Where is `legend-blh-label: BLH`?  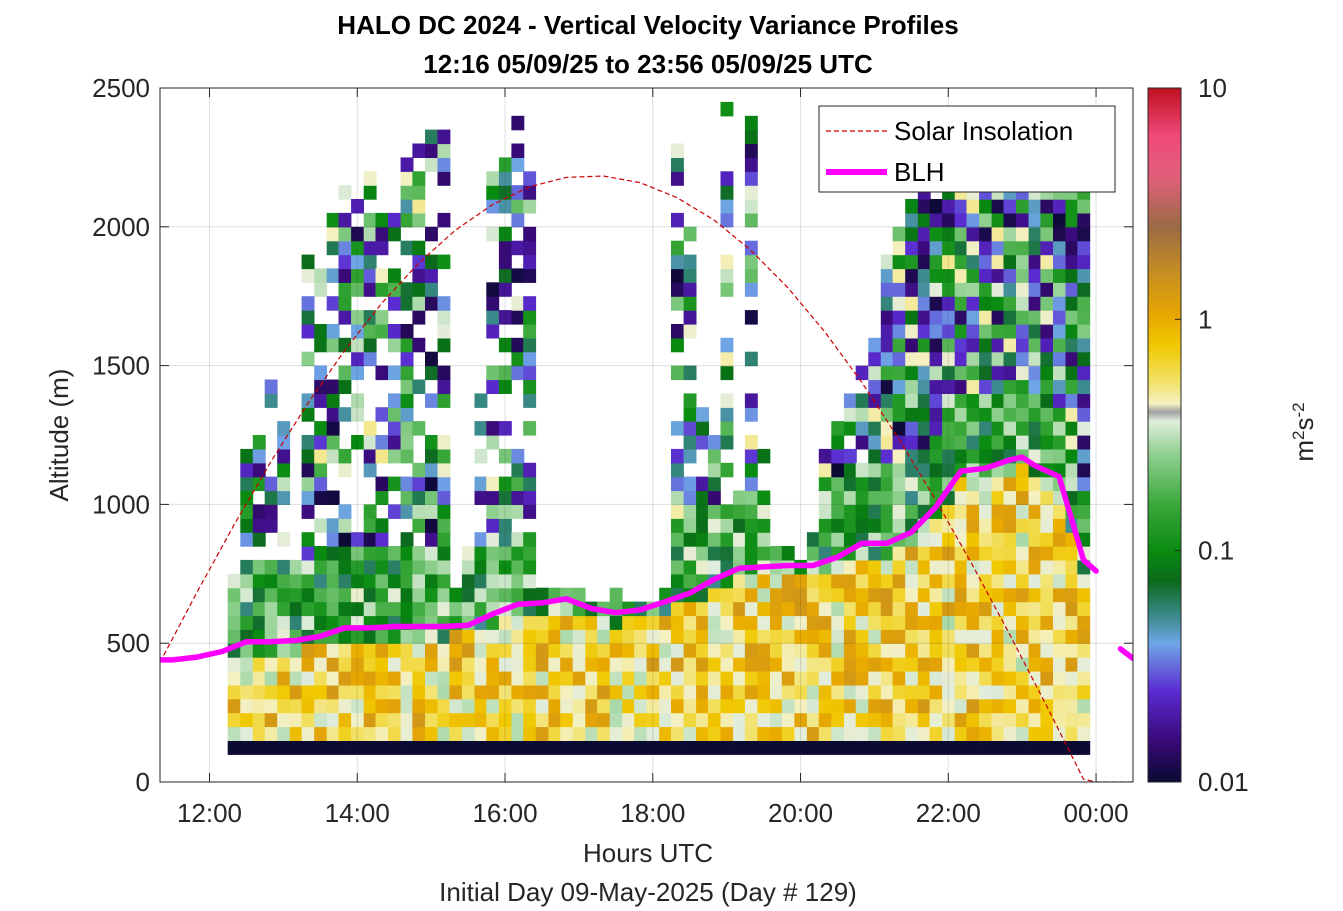 legend-blh-label: BLH is located at coordinates (919, 172).